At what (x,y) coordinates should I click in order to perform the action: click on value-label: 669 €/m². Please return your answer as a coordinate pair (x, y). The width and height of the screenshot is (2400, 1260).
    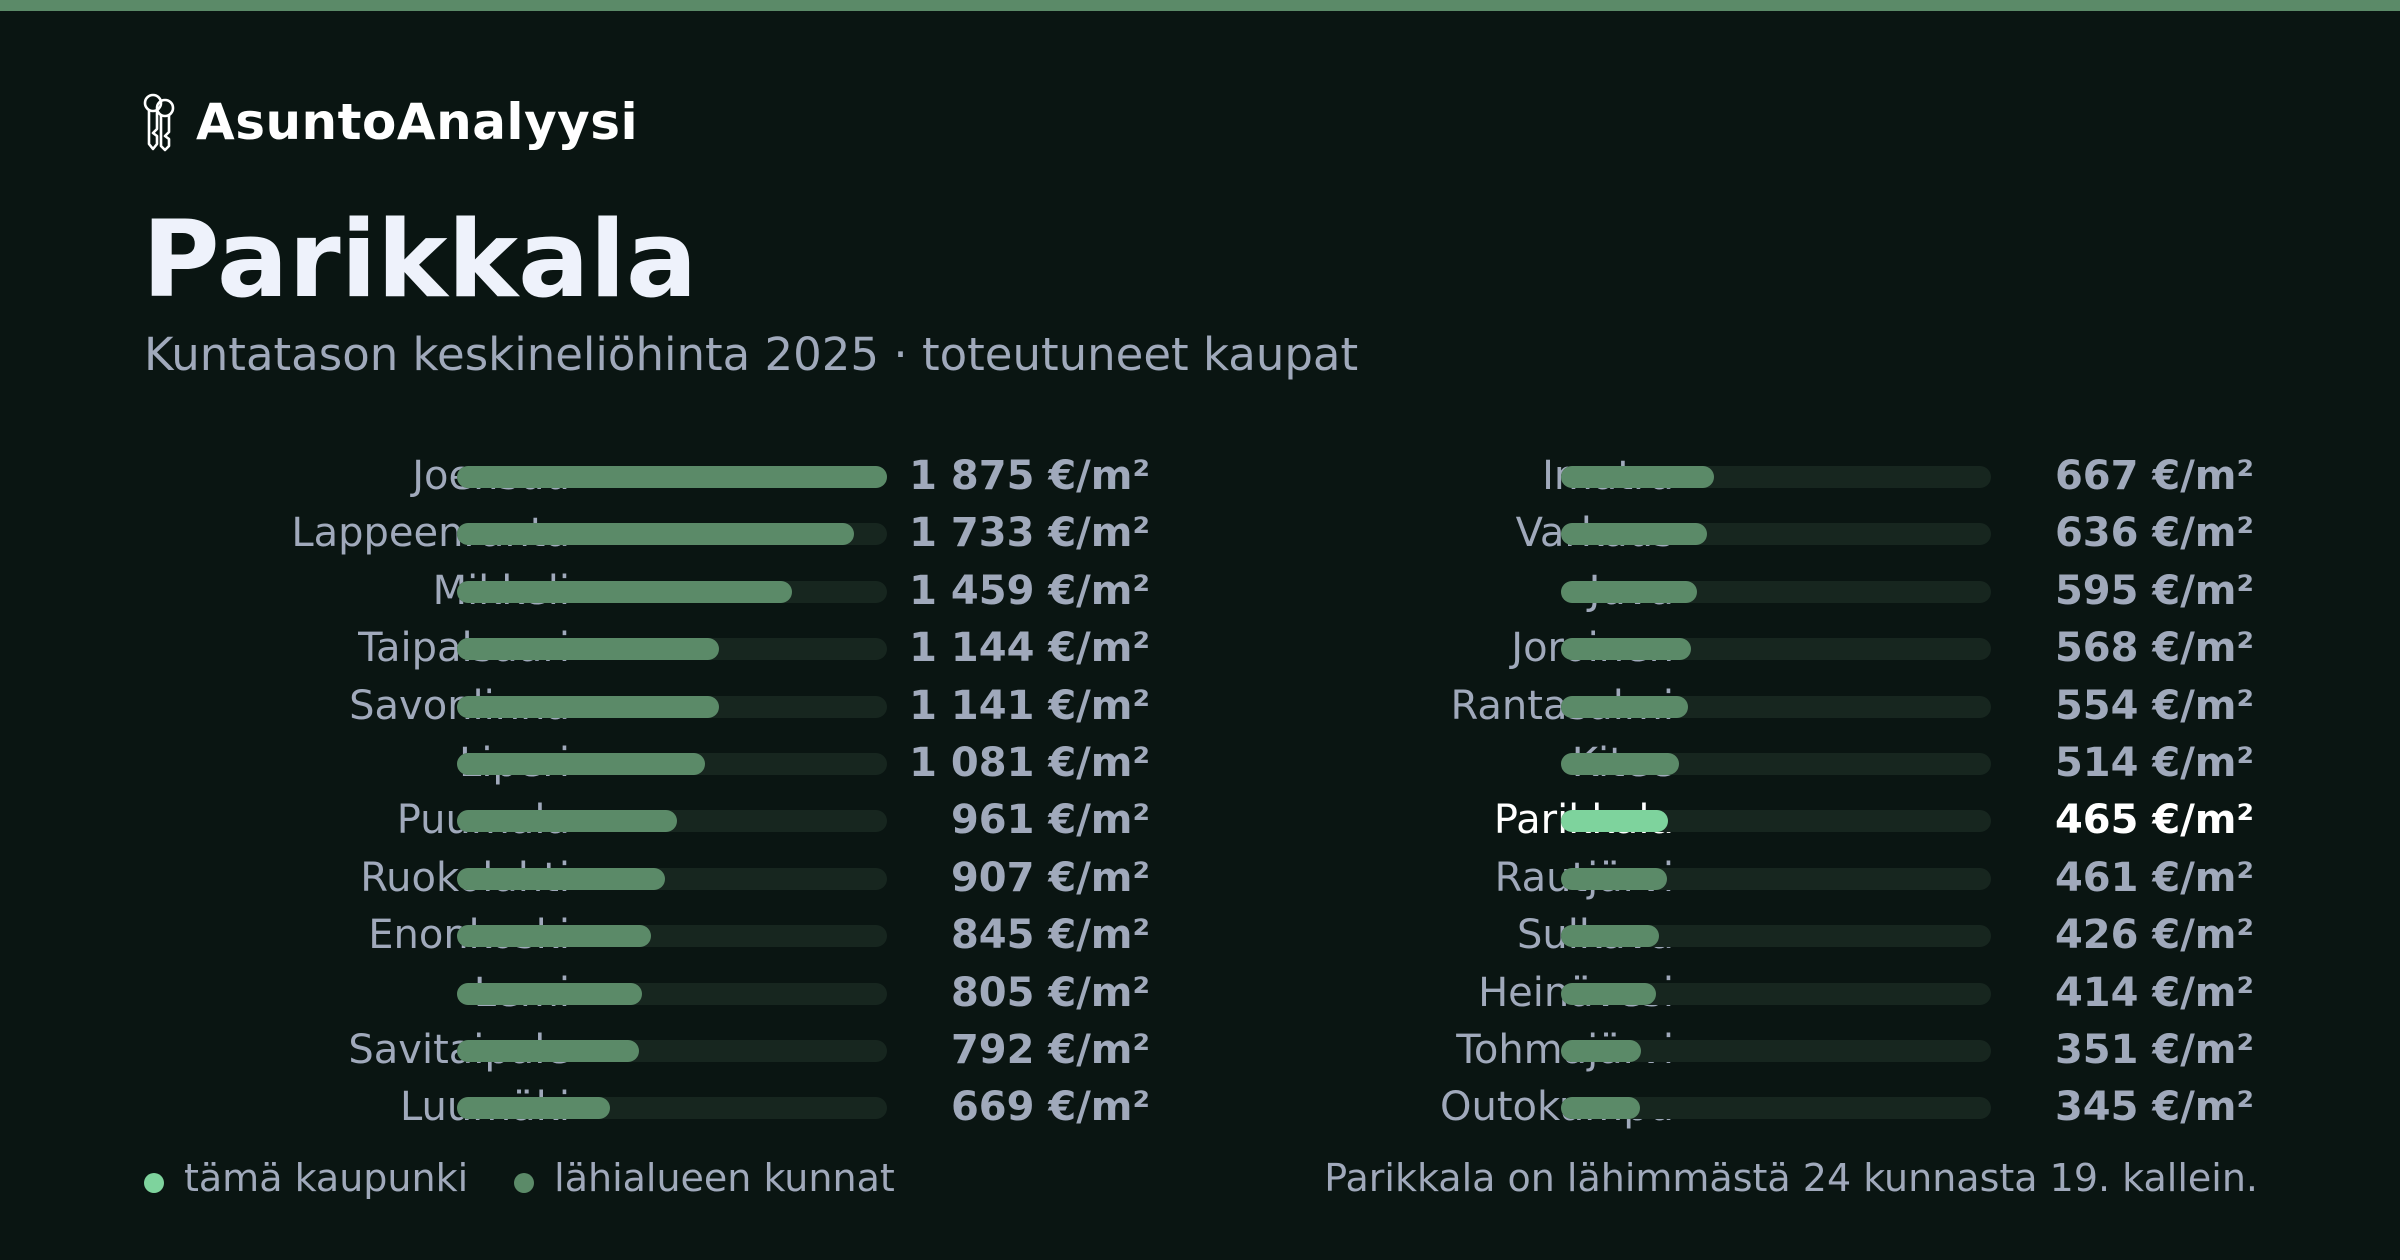
    Looking at the image, I should click on (1050, 1107).